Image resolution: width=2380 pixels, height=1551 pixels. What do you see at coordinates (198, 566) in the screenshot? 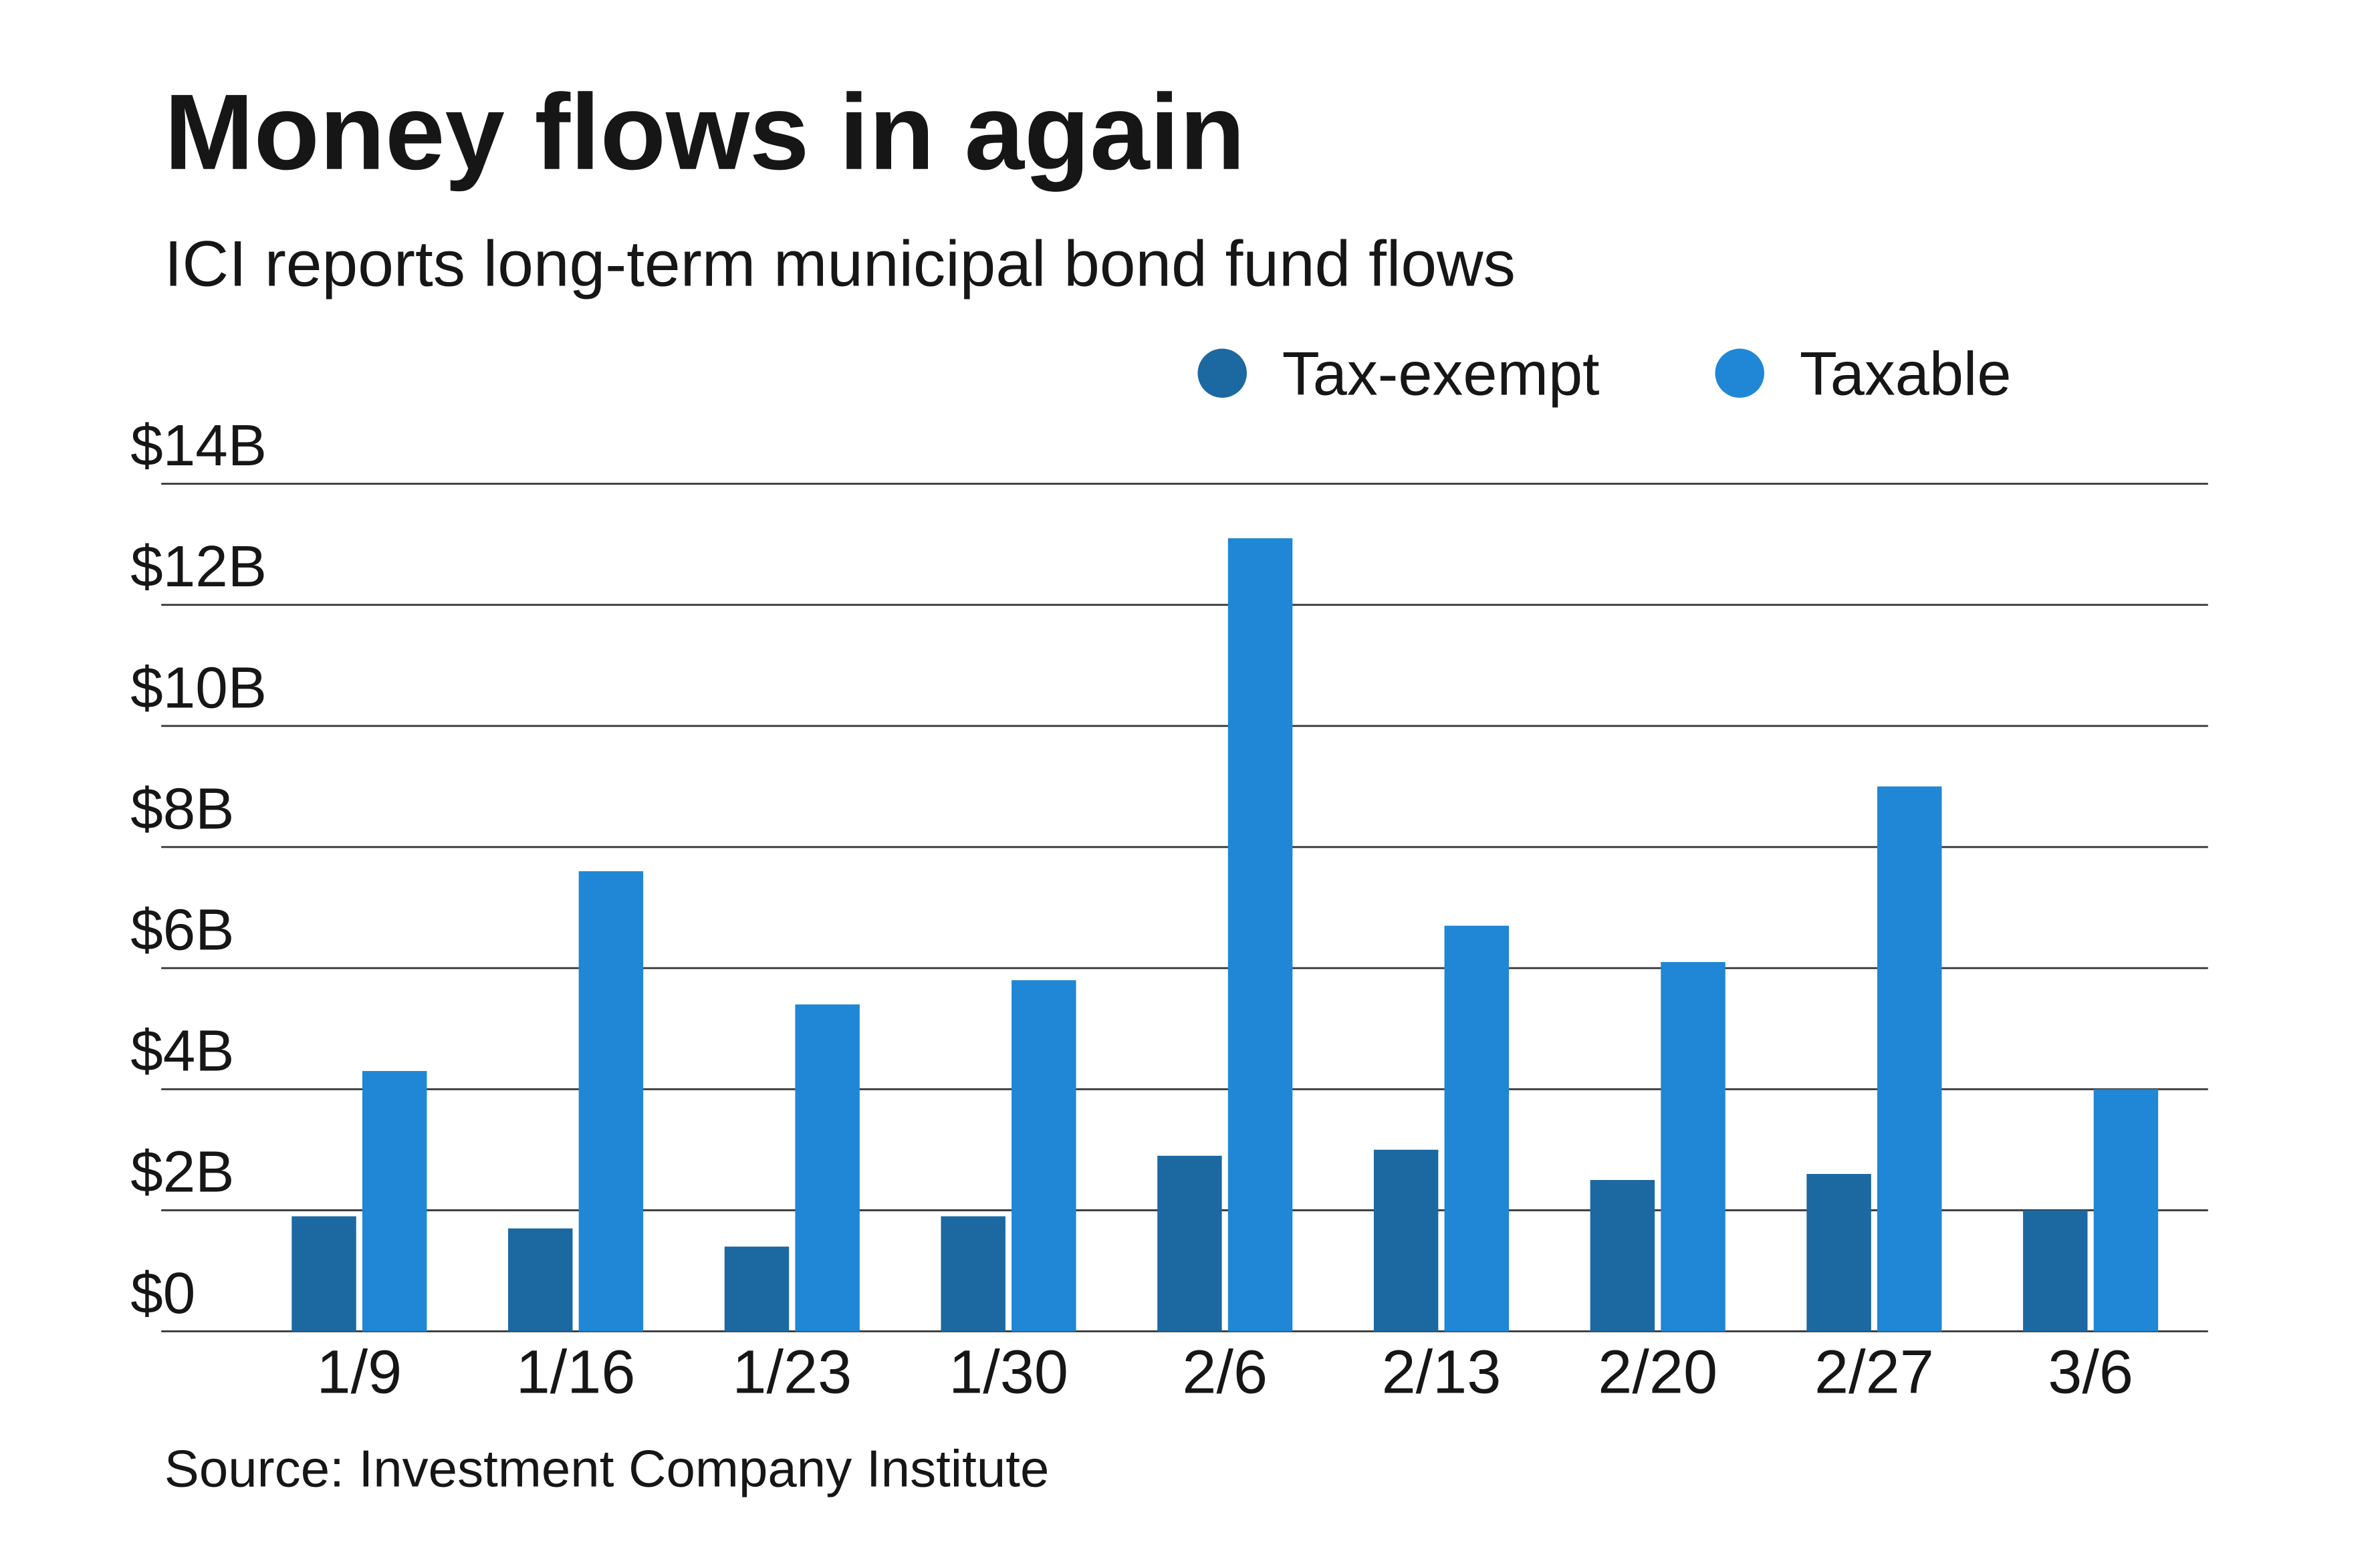
I see `y-tick-label: $12B` at bounding box center [198, 566].